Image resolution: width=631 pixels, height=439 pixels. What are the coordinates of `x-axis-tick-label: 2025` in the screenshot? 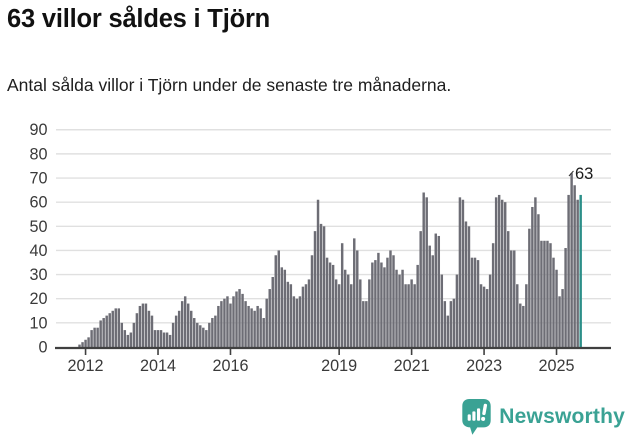 It's located at (557, 366).